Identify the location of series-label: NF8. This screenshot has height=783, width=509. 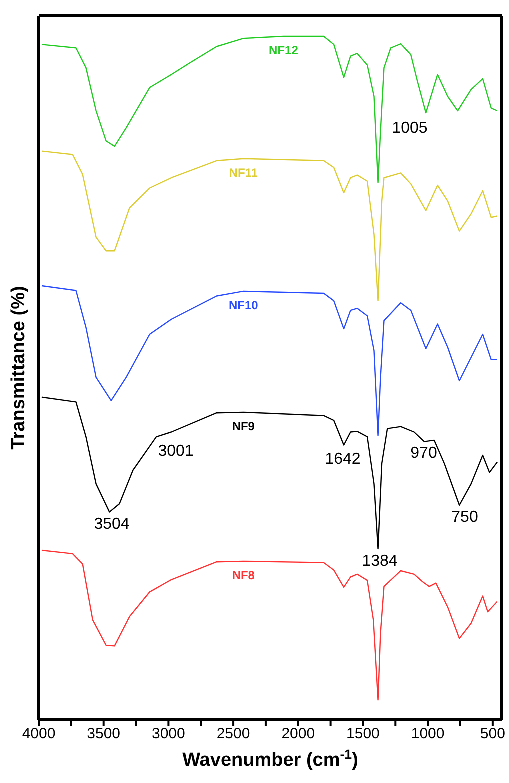
(244, 575).